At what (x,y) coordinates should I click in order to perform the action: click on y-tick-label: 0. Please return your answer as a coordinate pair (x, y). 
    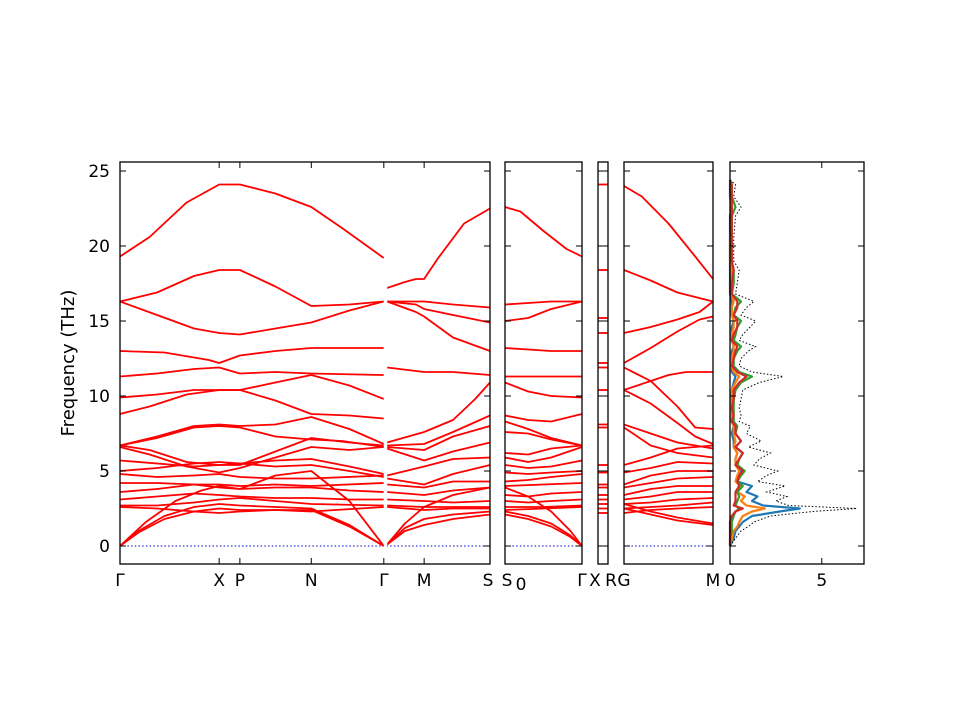
    Looking at the image, I should click on (104, 547).